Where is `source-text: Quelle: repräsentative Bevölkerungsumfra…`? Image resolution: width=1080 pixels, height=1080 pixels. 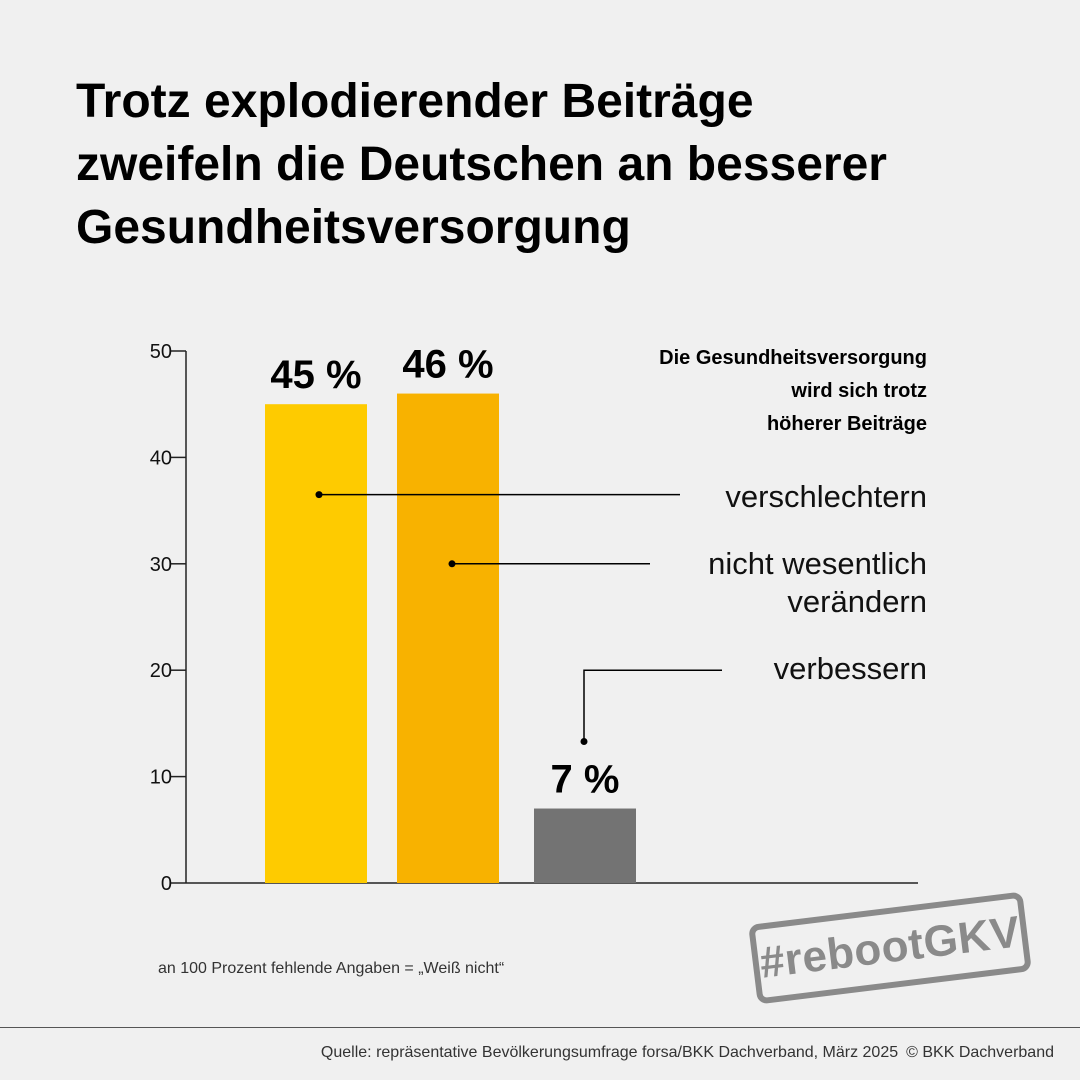 source-text: Quelle: repräsentative Bevölkerungsumfra… is located at coordinates (609, 1052).